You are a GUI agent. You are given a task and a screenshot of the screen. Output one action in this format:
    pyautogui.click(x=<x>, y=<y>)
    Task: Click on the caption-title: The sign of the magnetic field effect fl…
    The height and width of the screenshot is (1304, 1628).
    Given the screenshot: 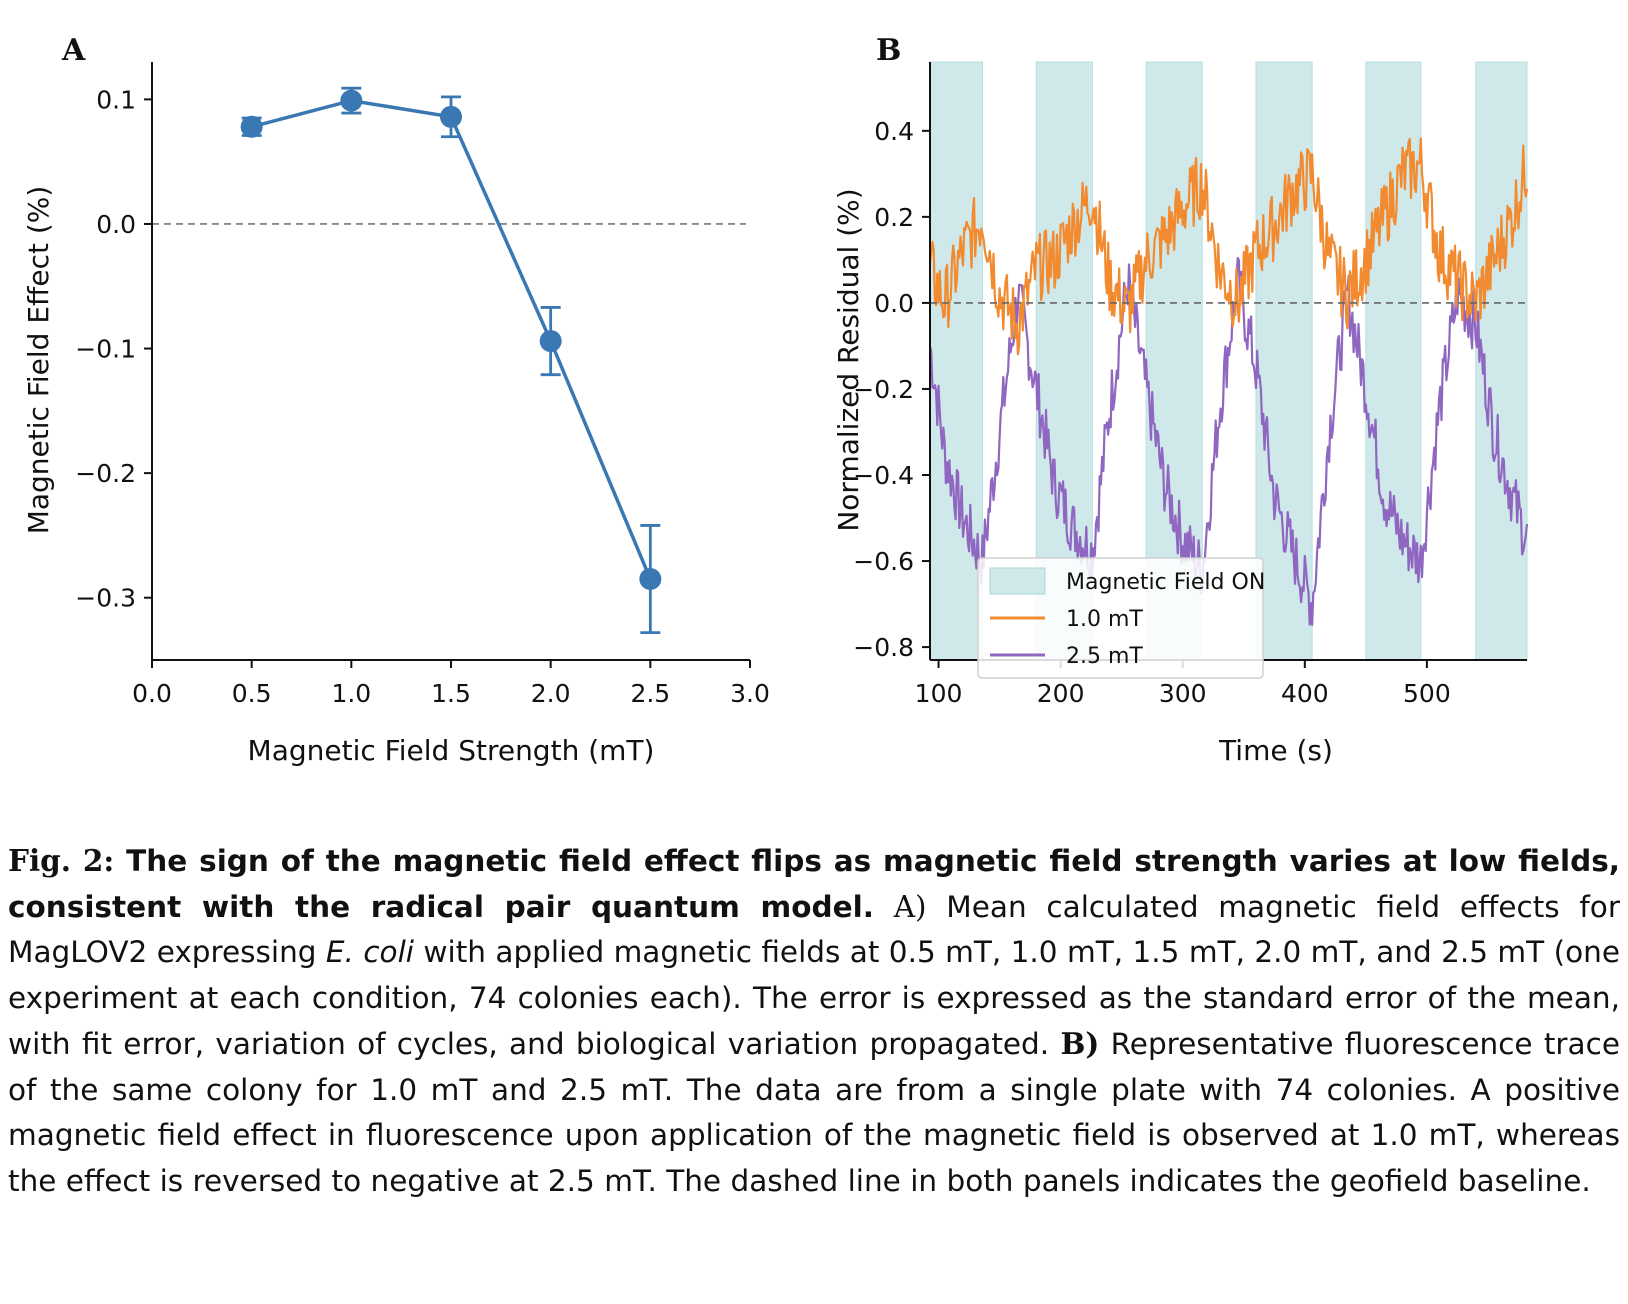 What is the action you would take?
    pyautogui.click(x=814, y=884)
    